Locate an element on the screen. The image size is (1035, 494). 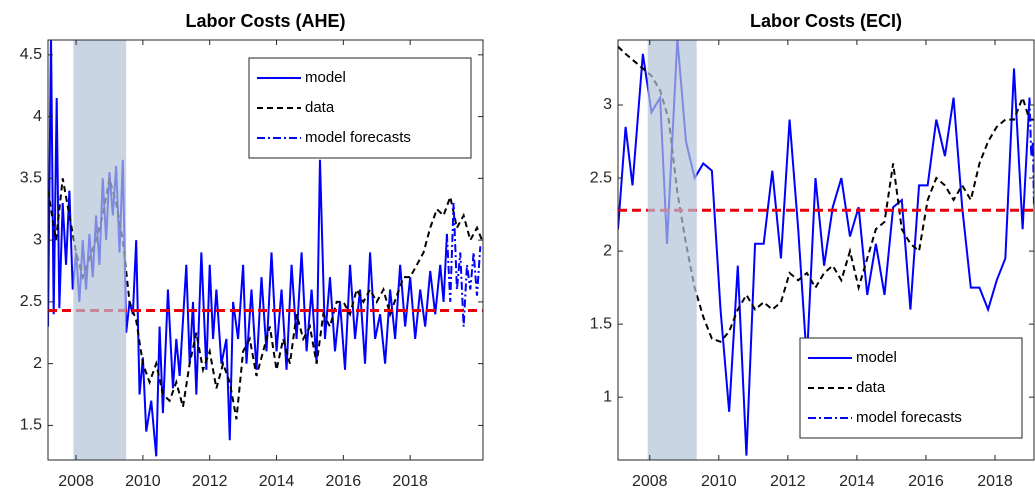
y-tick-label: 3.5 is located at coordinates (31, 178).